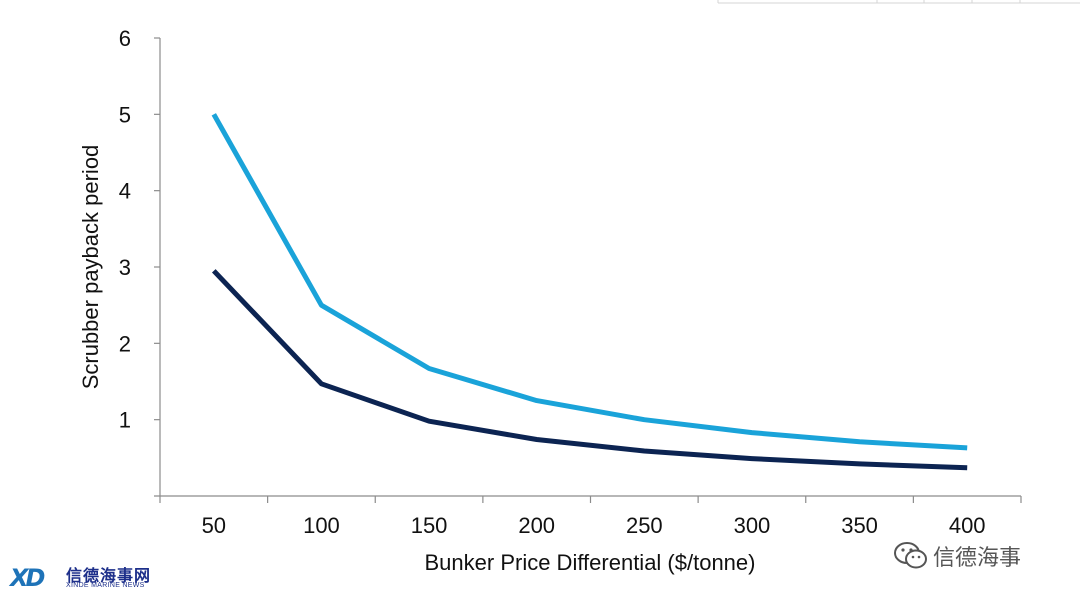  I want to click on y-tick-label: 5, so click(125, 114).